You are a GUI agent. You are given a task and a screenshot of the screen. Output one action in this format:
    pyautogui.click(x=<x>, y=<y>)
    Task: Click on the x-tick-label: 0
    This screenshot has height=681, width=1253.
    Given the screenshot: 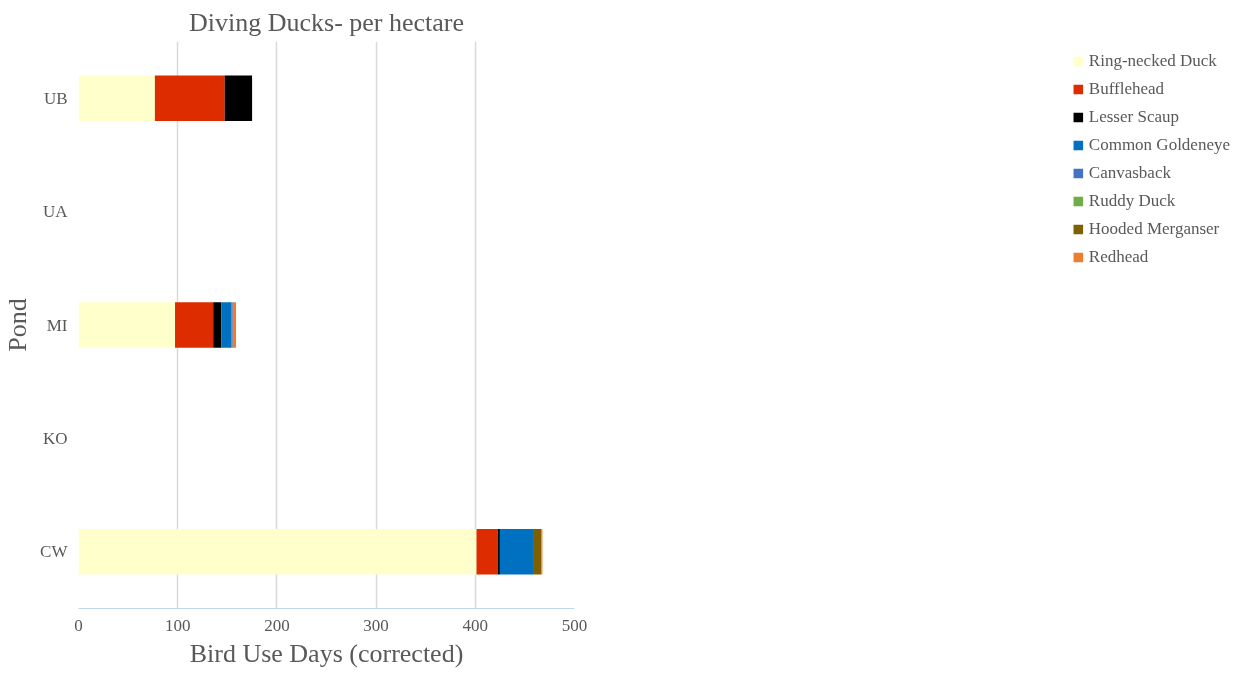 What is the action you would take?
    pyautogui.click(x=78, y=625)
    